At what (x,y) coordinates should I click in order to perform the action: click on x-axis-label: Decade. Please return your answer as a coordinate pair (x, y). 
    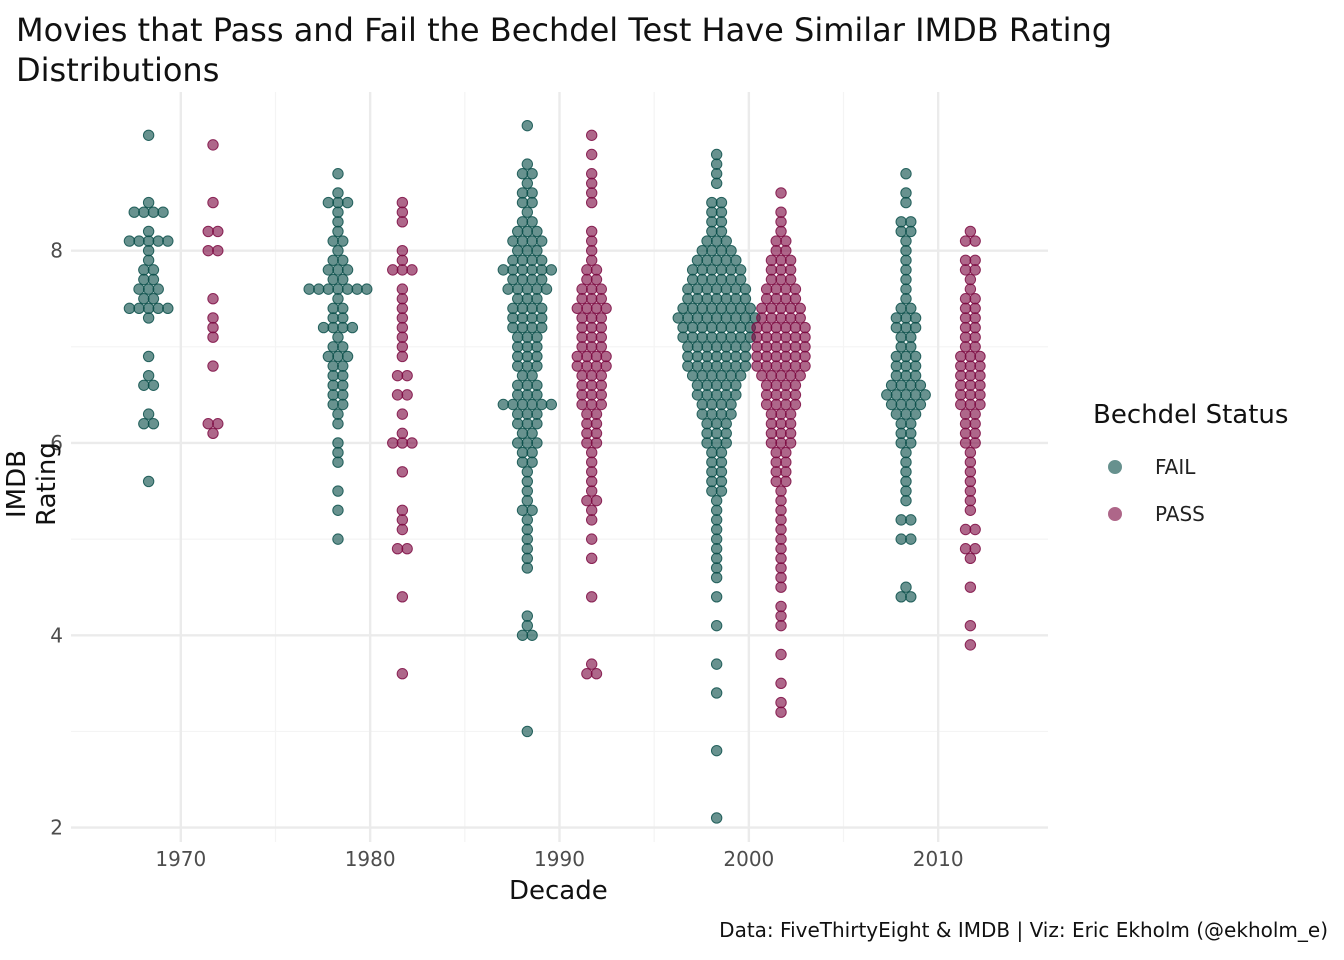
    Looking at the image, I should click on (558, 891).